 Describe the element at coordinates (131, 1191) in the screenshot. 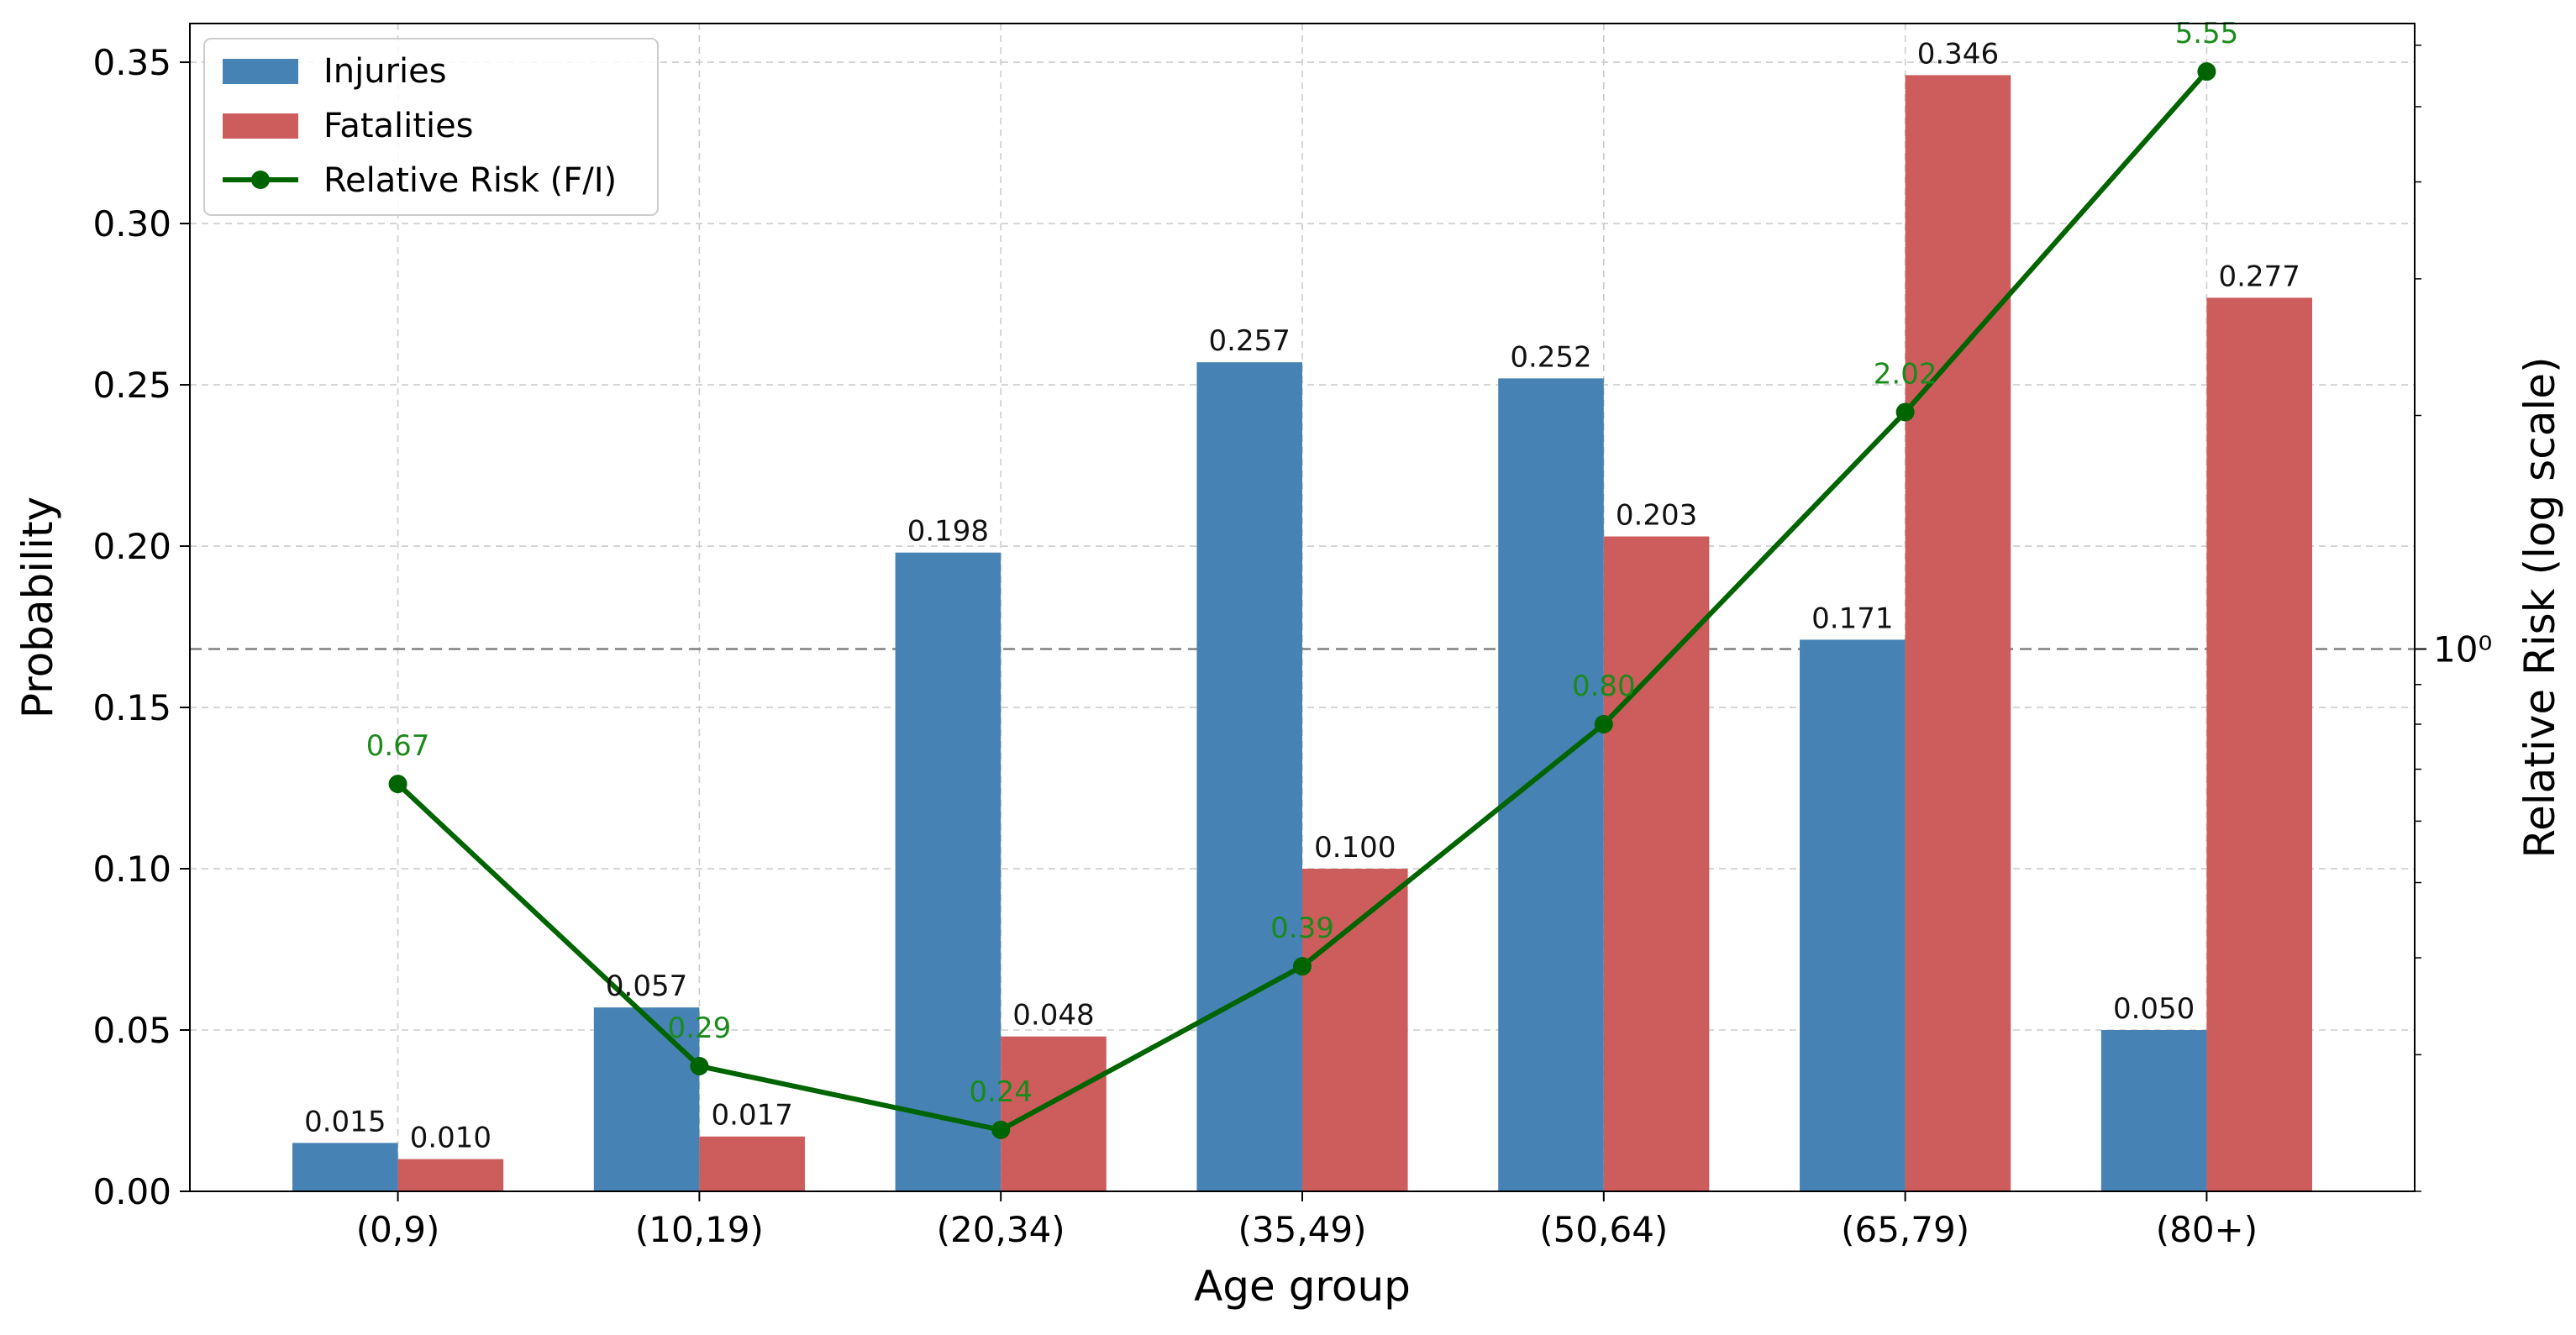

I see `y-tick-label: 0.00` at that location.